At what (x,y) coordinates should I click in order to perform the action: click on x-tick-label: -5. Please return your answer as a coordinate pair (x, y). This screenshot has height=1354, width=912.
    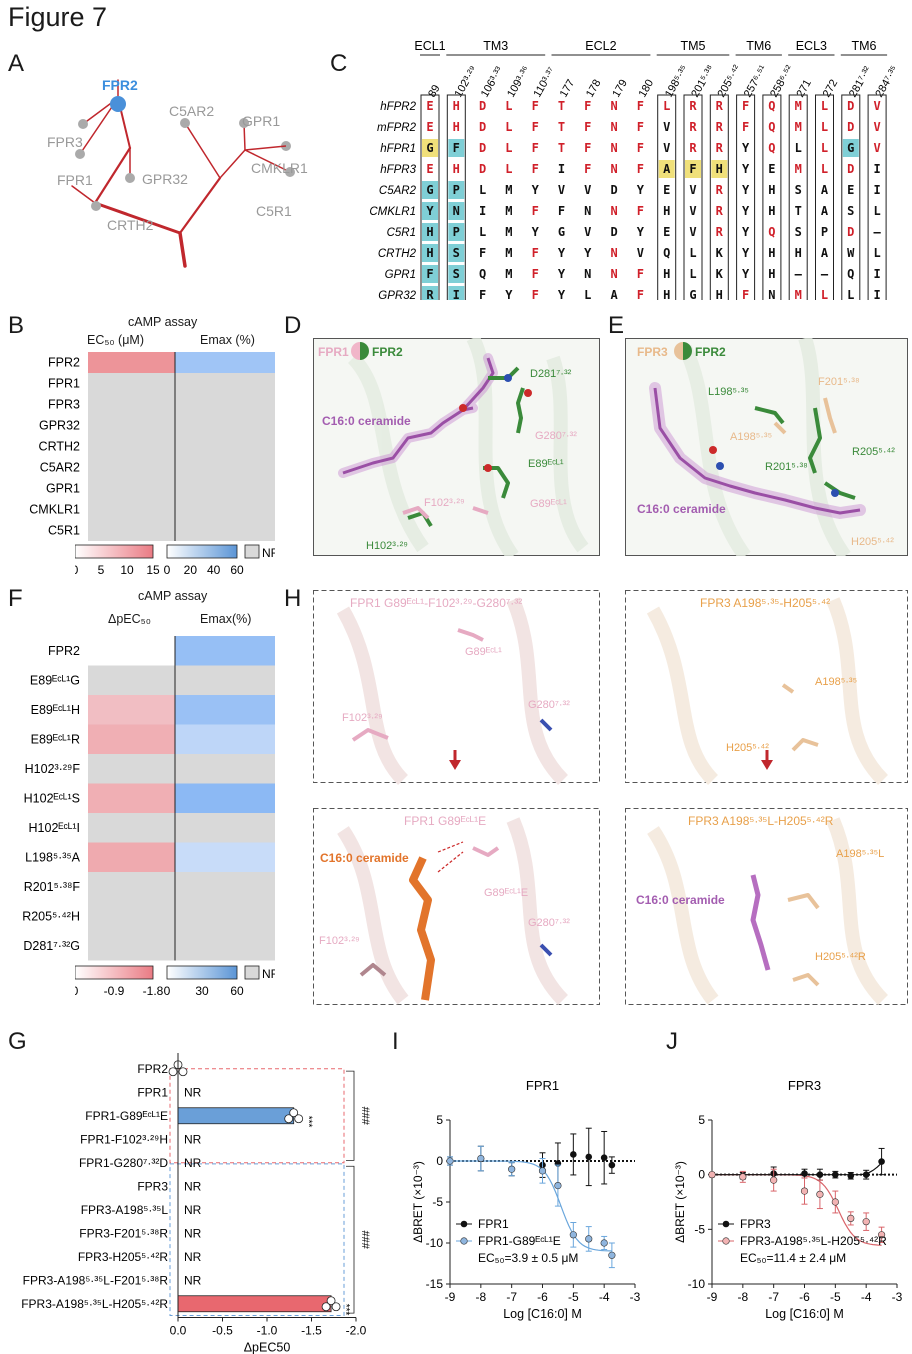
    Looking at the image, I should click on (573, 1297).